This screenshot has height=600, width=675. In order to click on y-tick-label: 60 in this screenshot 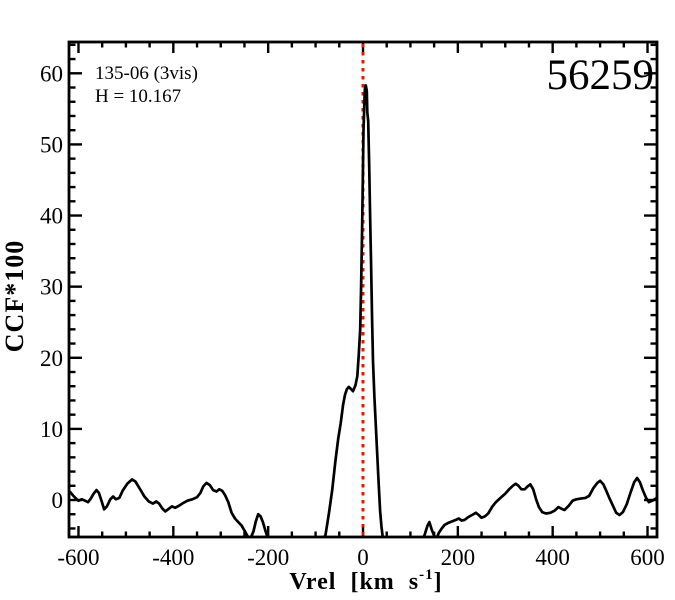, I will do `click(51, 73)`.